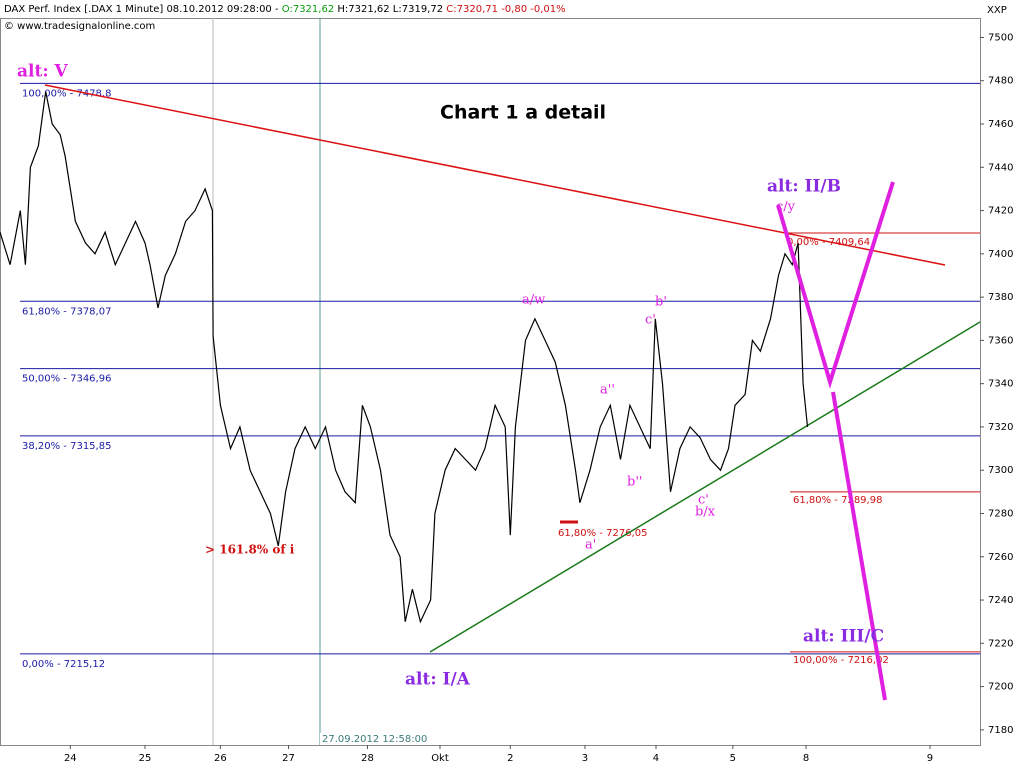  What do you see at coordinates (1000, 427) in the screenshot?
I see `y-tick-label: 7320` at bounding box center [1000, 427].